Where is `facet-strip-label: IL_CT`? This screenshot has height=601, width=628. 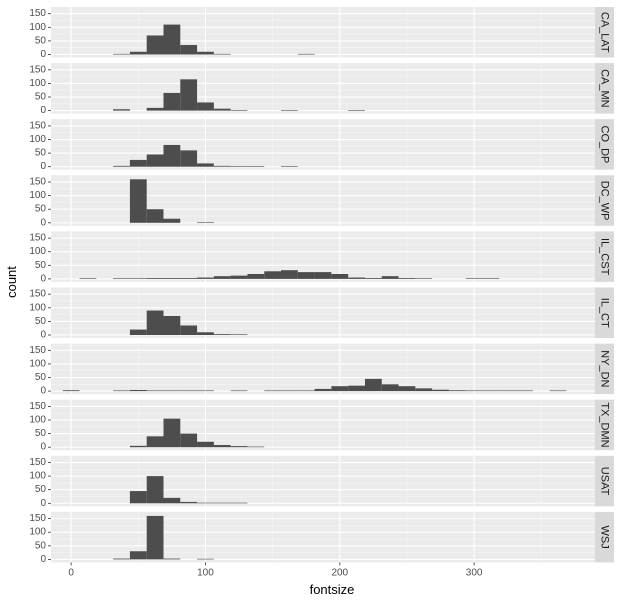 facet-strip-label: IL_CT is located at coordinates (605, 313).